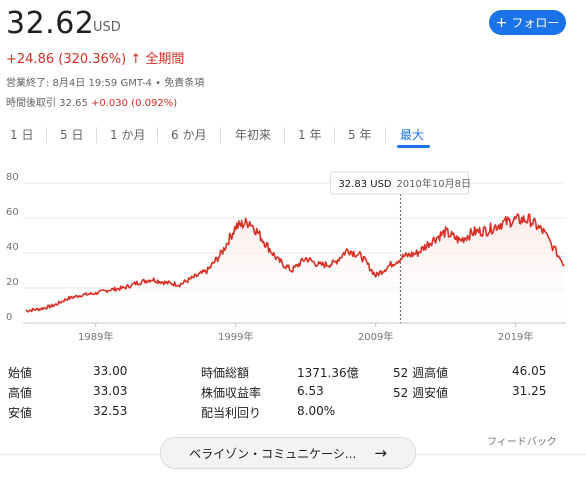 Image resolution: width=586 pixels, height=489 pixels. What do you see at coordinates (110, 391) in the screenshot?
I see `stat-value-high: 33.03` at bounding box center [110, 391].